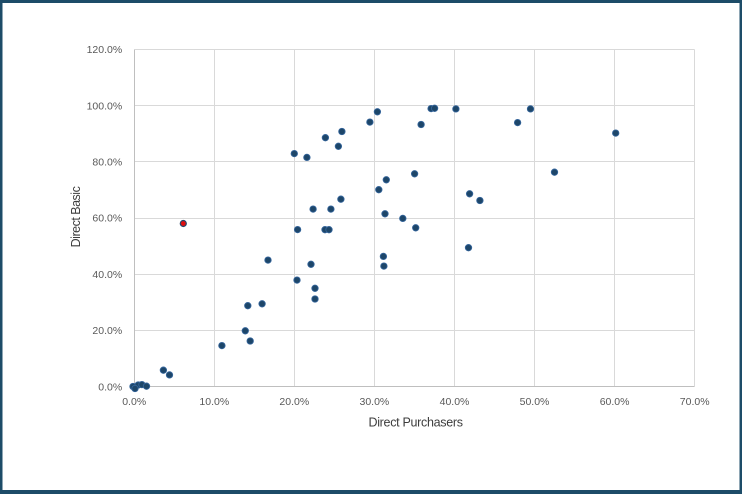 This screenshot has height=494, width=742. Describe the element at coordinates (695, 402) in the screenshot. I see `svg-text: 70.0%` at that location.